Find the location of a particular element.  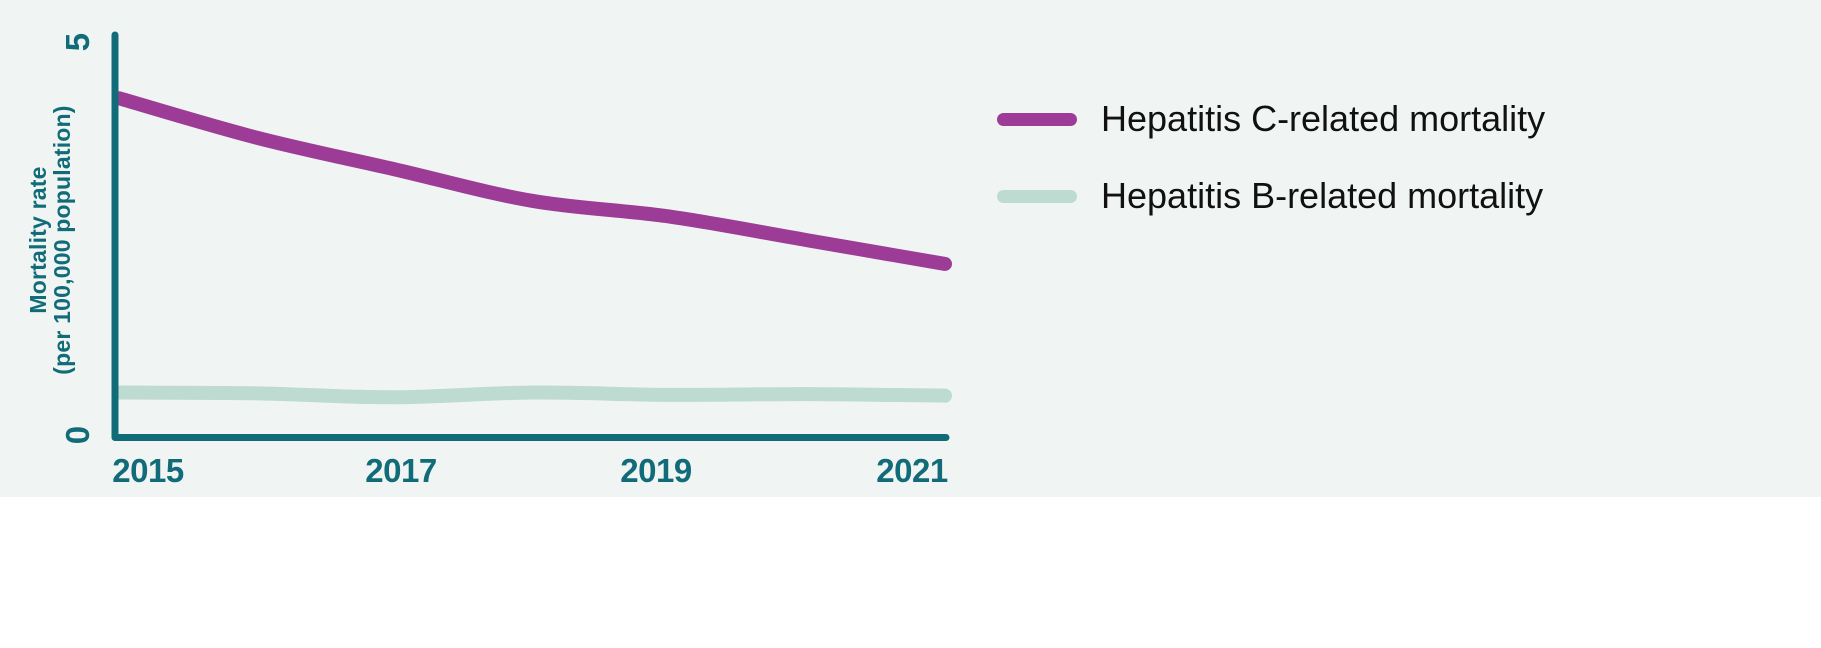

x-tick-2019: 2019 is located at coordinates (656, 470).